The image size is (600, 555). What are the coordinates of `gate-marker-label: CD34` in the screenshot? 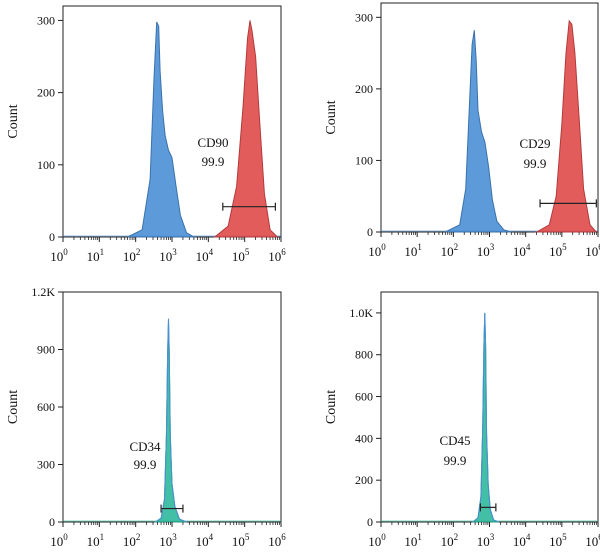 It's located at (145, 446).